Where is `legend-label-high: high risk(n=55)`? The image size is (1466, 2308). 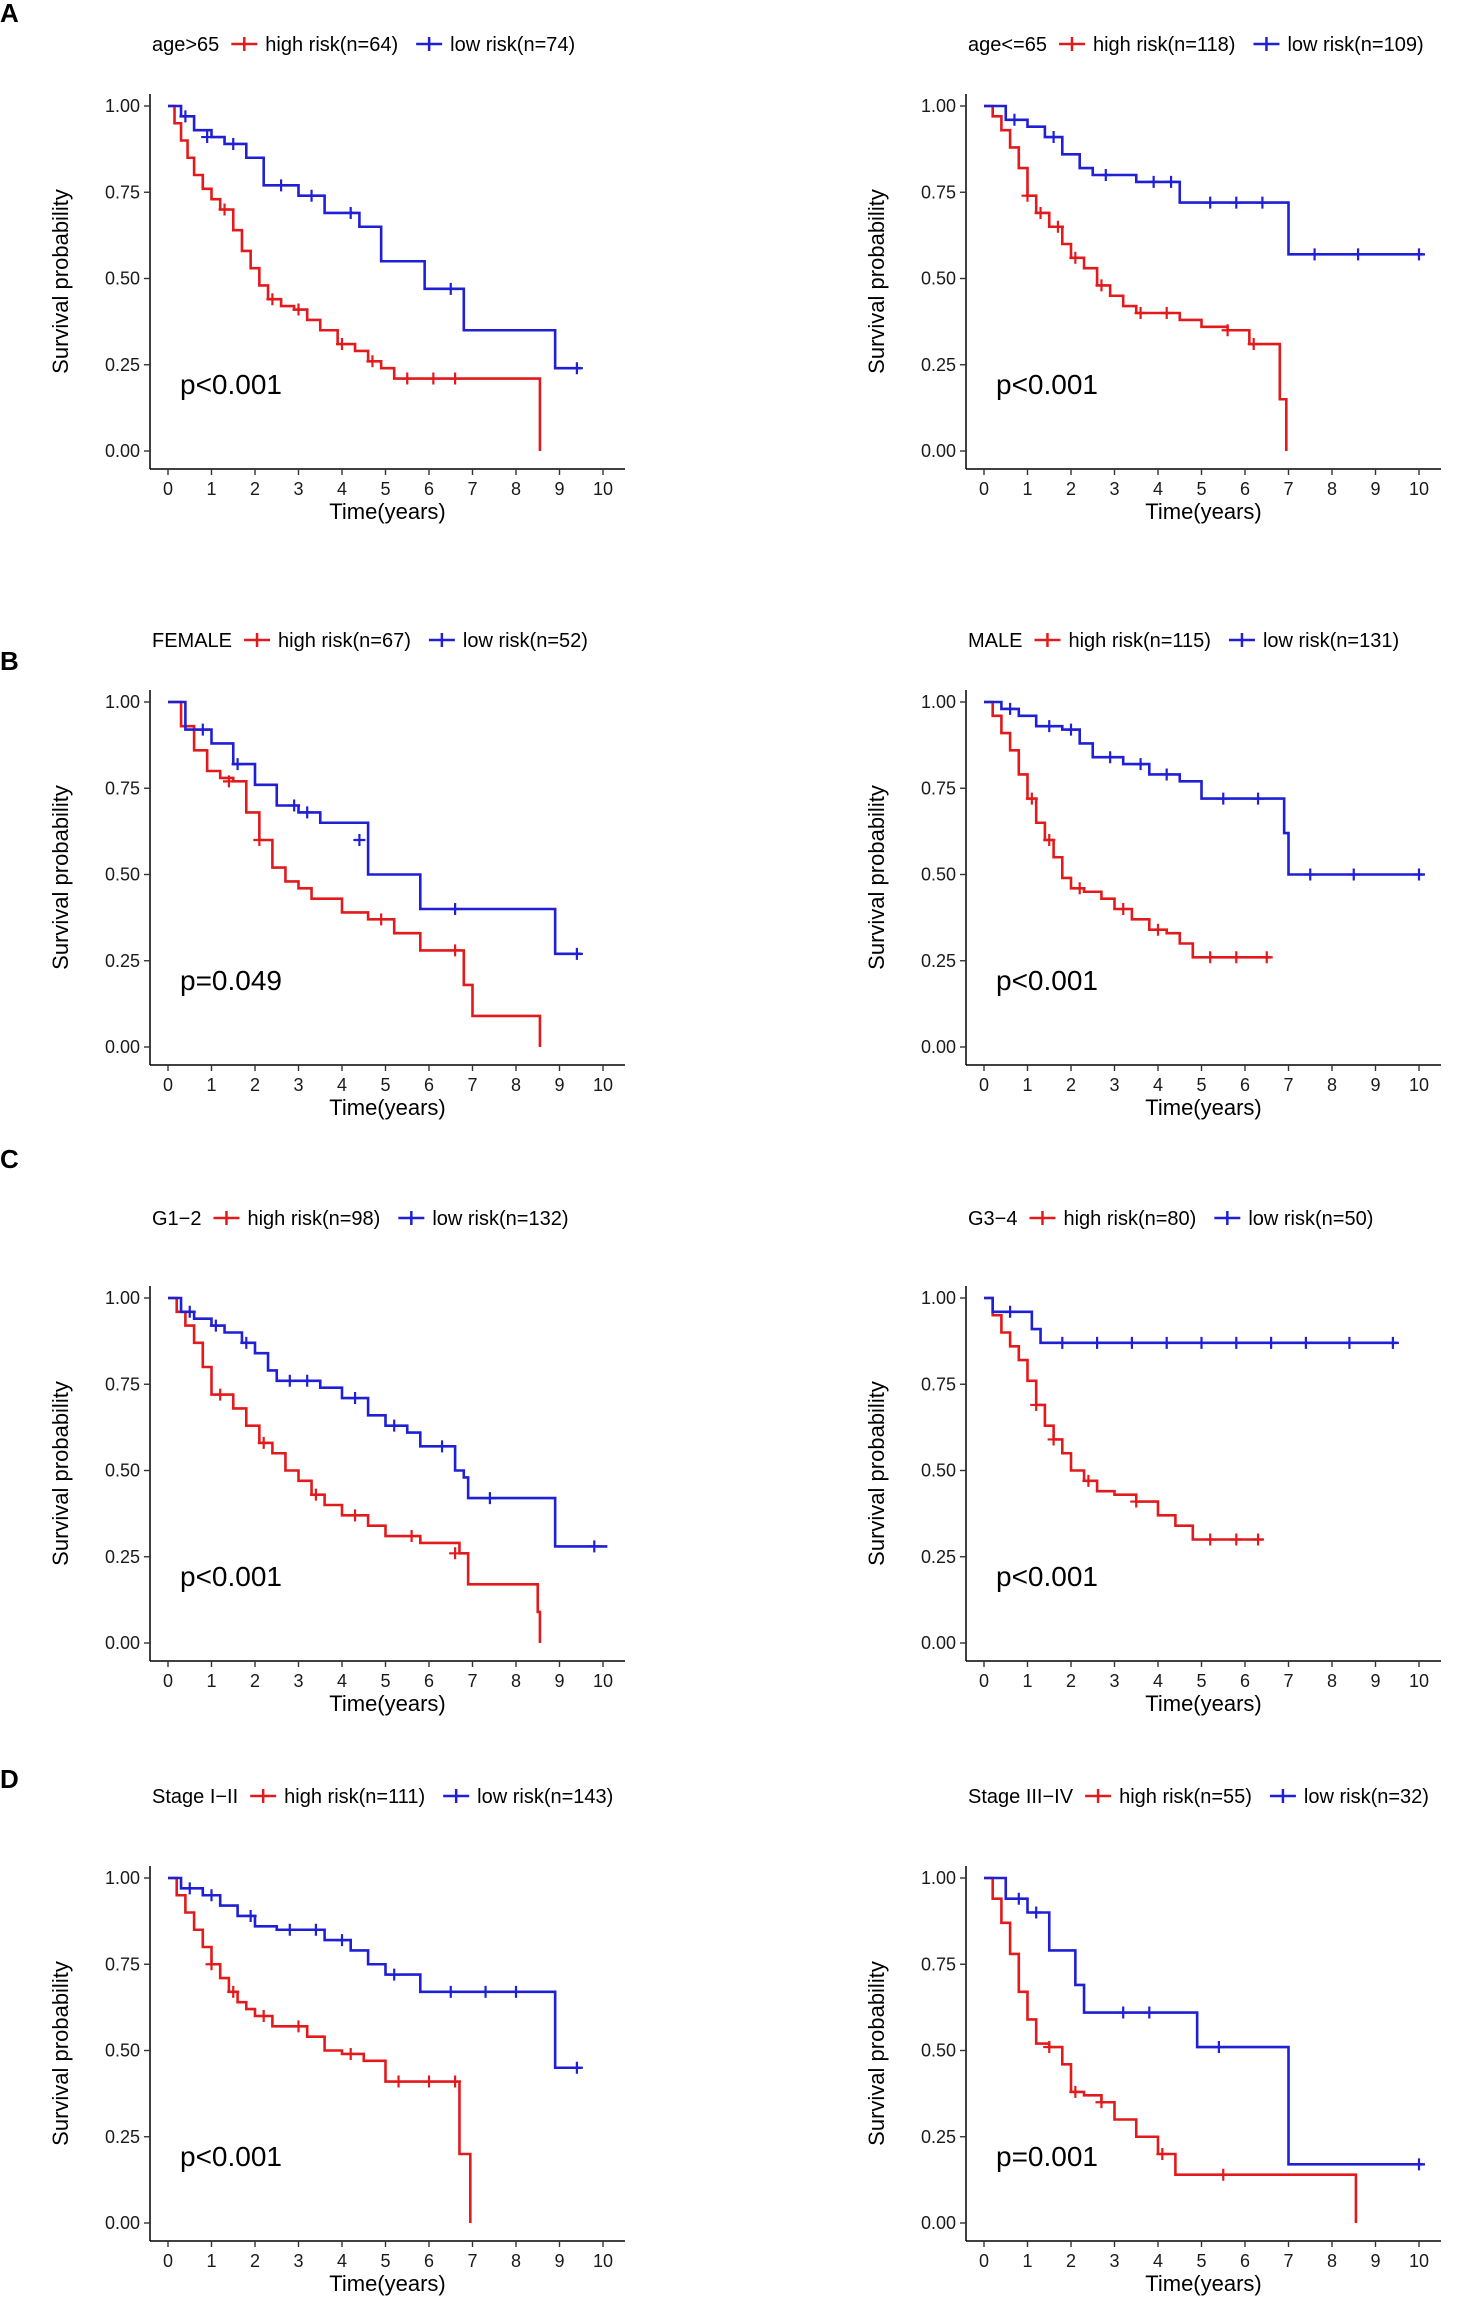 legend-label-high: high risk(n=55) is located at coordinates (1185, 1797).